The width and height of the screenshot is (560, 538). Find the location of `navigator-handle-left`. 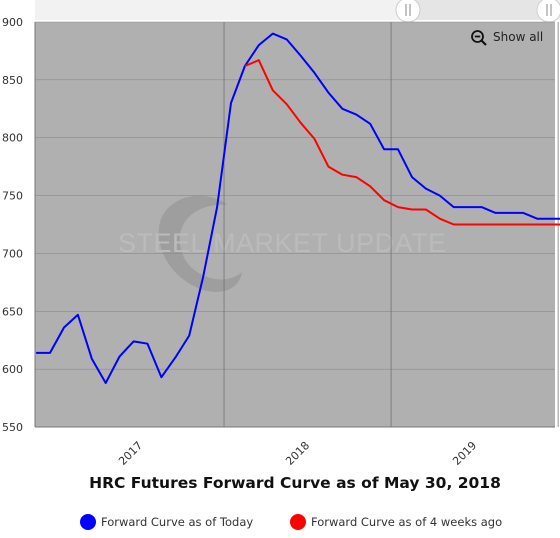

navigator-handle-left is located at coordinates (408, 11).